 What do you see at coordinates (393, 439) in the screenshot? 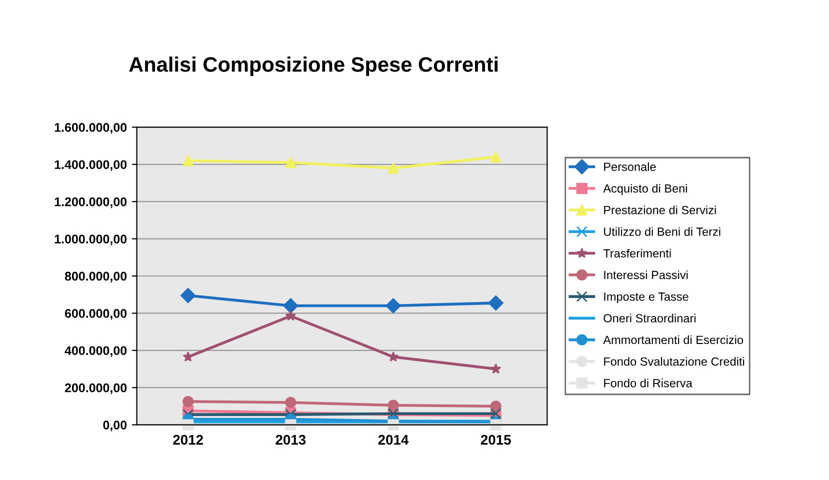
I see `x-tick-label: 2014` at bounding box center [393, 439].